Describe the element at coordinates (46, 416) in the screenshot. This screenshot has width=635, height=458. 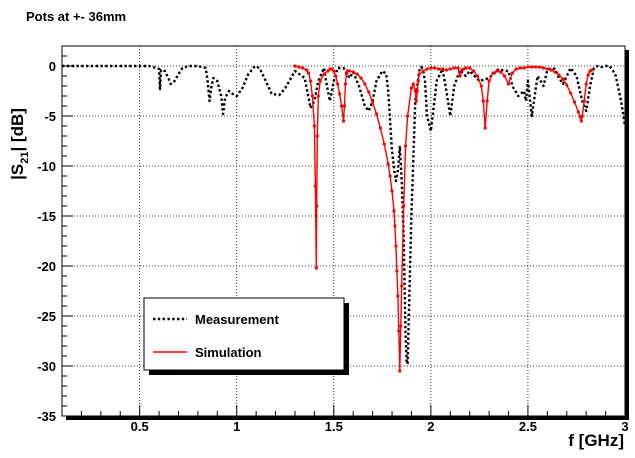
I see `y-tick-label: -35` at that location.